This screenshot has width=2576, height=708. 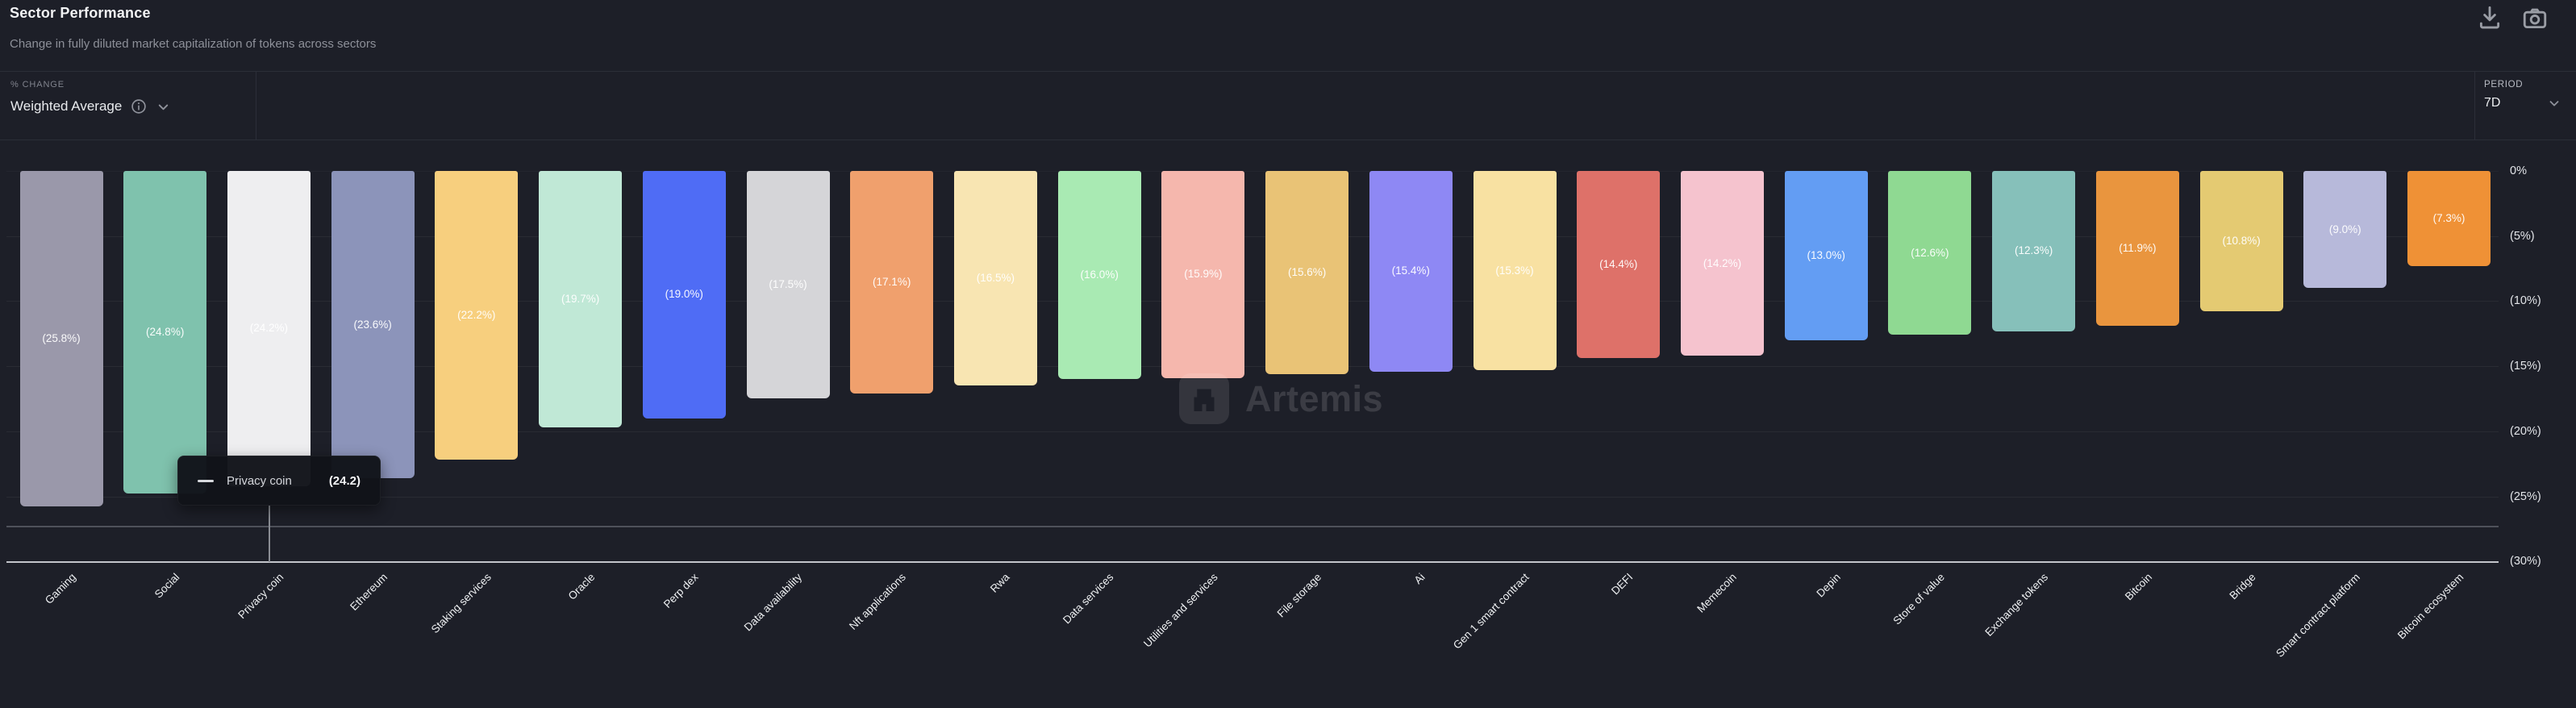 I want to click on camera-button, so click(x=2535, y=17).